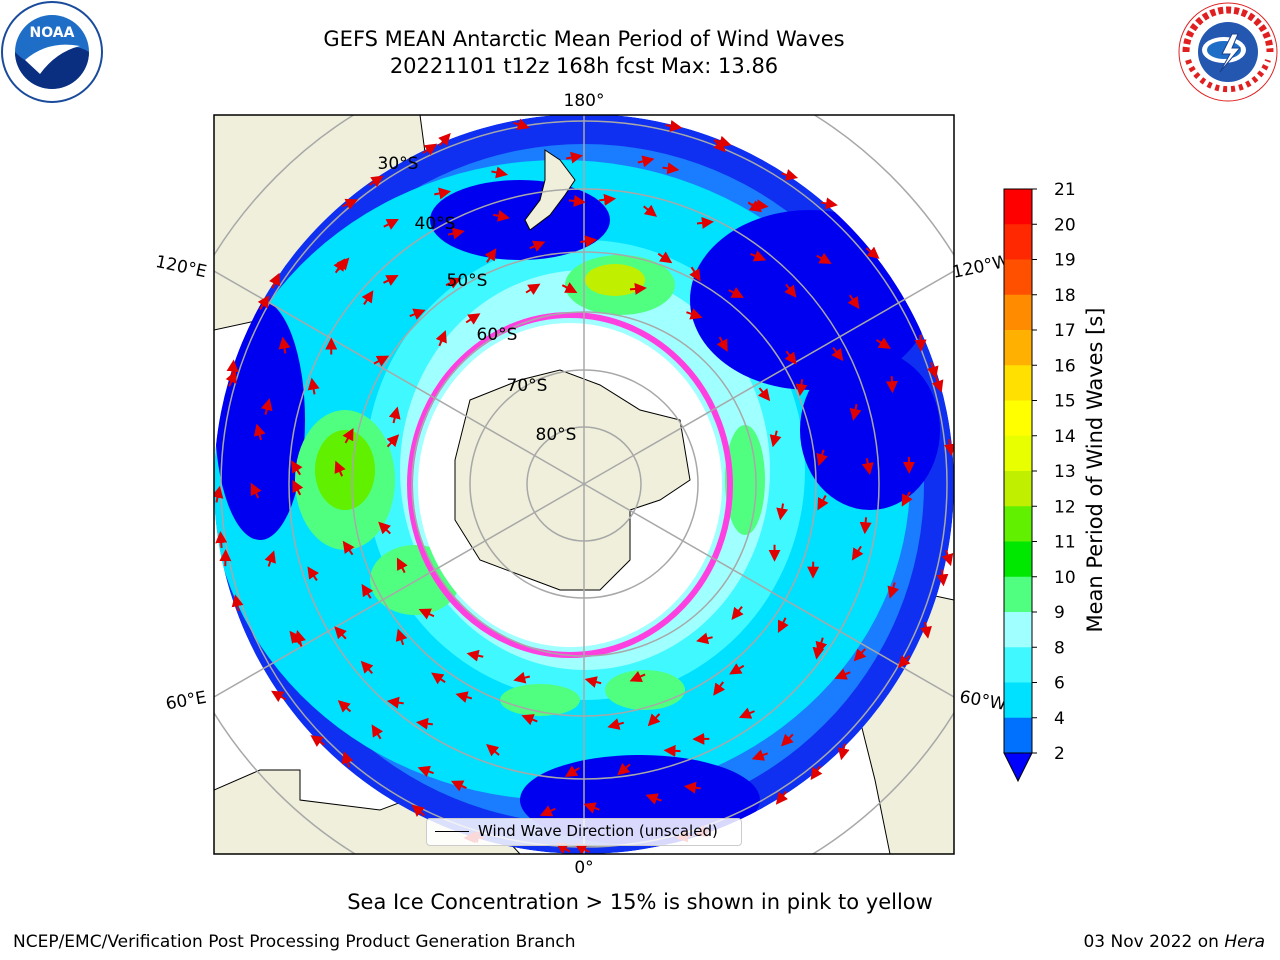 This screenshot has height=960, width=1280. What do you see at coordinates (1065, 225) in the screenshot?
I see `colorbar-tick-label: 20` at bounding box center [1065, 225].